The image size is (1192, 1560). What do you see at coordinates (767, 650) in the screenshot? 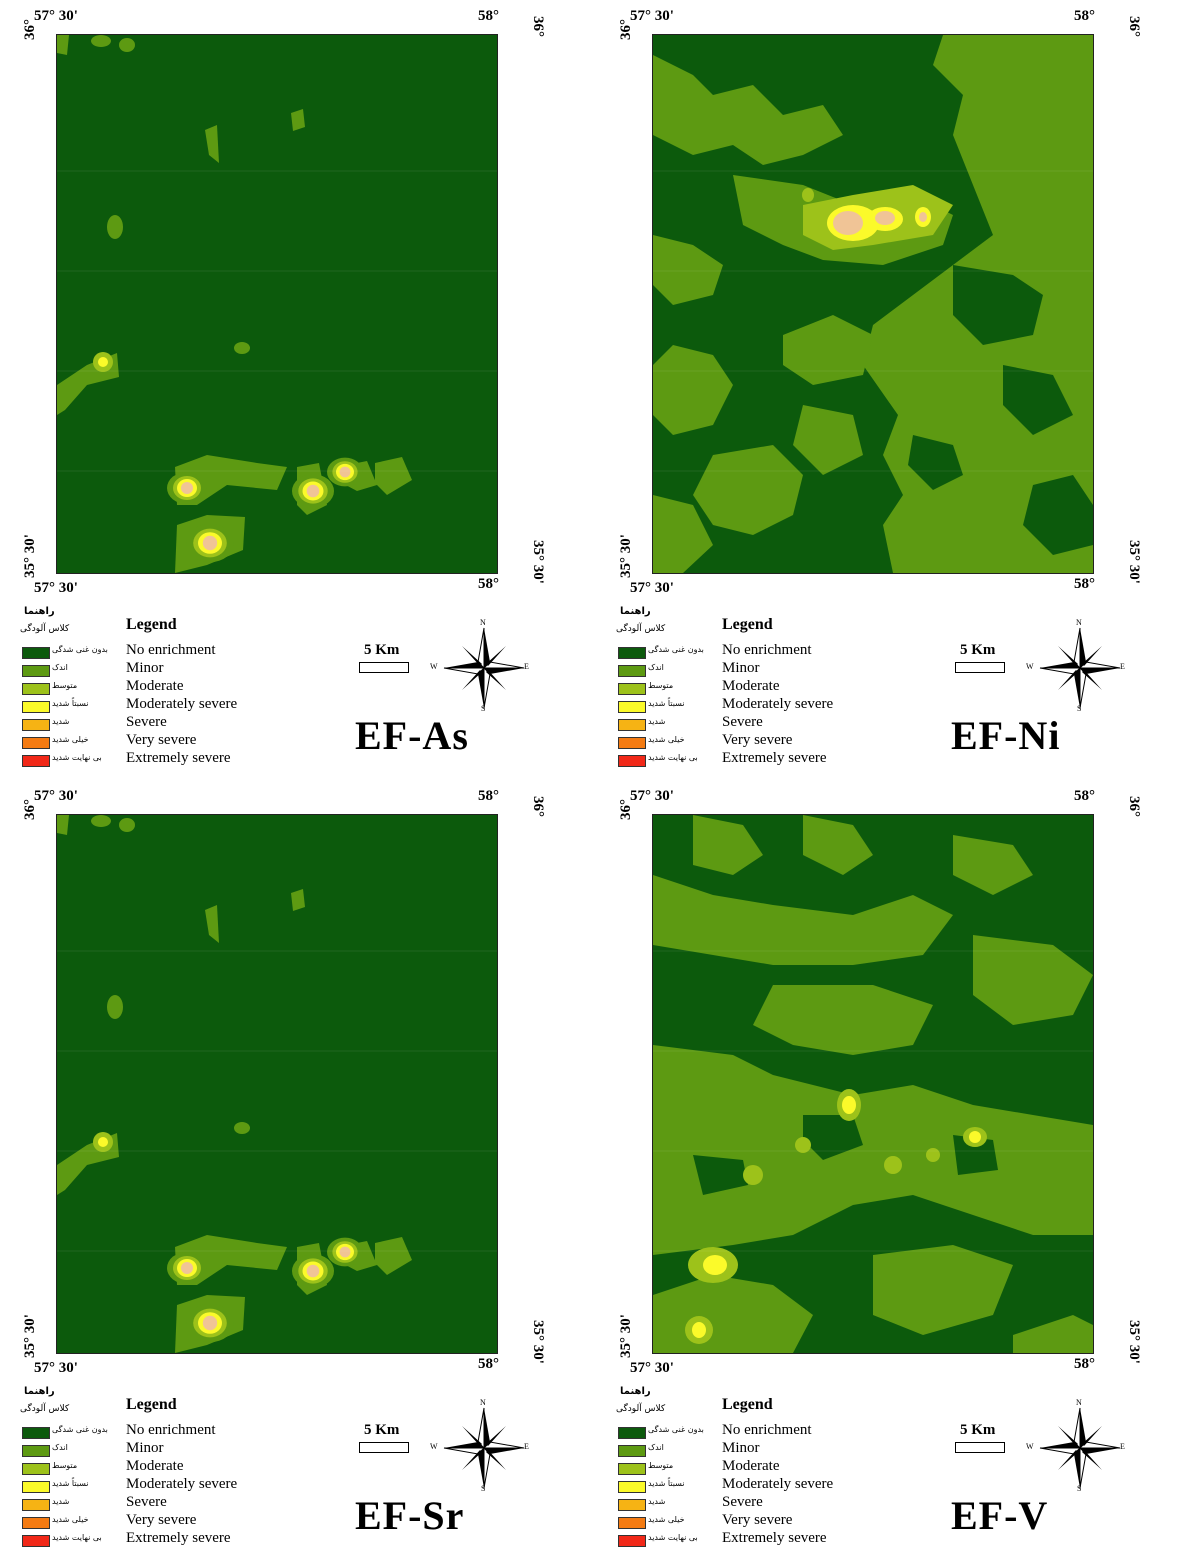
I see `legend-en-label: No enrichment` at bounding box center [767, 650].